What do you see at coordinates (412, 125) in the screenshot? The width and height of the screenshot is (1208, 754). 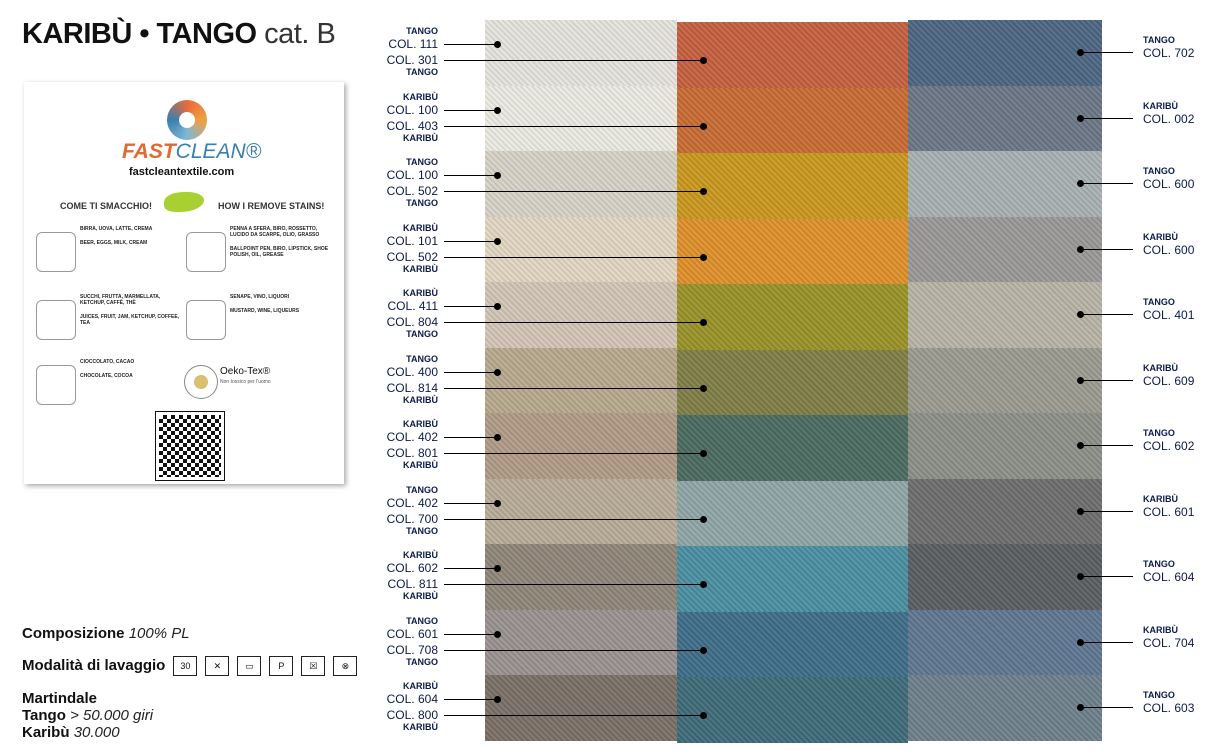 I see `color-code: COL. 403` at bounding box center [412, 125].